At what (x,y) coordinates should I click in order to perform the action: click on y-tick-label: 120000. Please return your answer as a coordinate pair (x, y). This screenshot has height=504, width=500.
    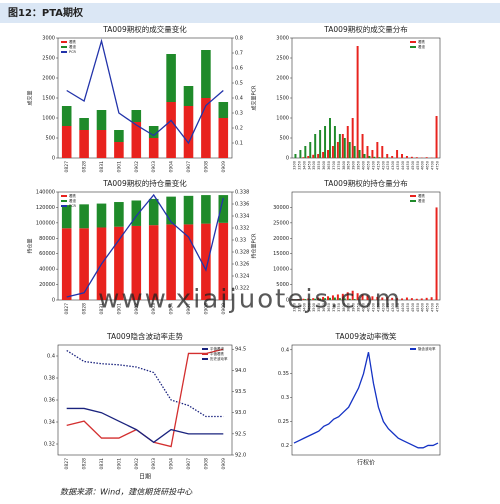
    Looking at the image, I should click on (45, 208).